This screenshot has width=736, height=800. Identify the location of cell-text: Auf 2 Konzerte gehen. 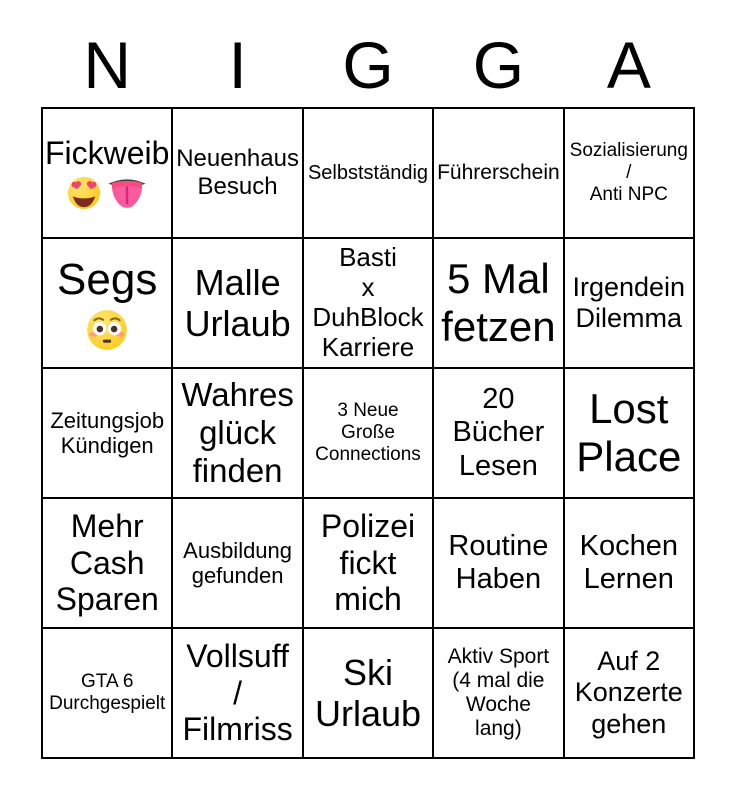
(628, 692).